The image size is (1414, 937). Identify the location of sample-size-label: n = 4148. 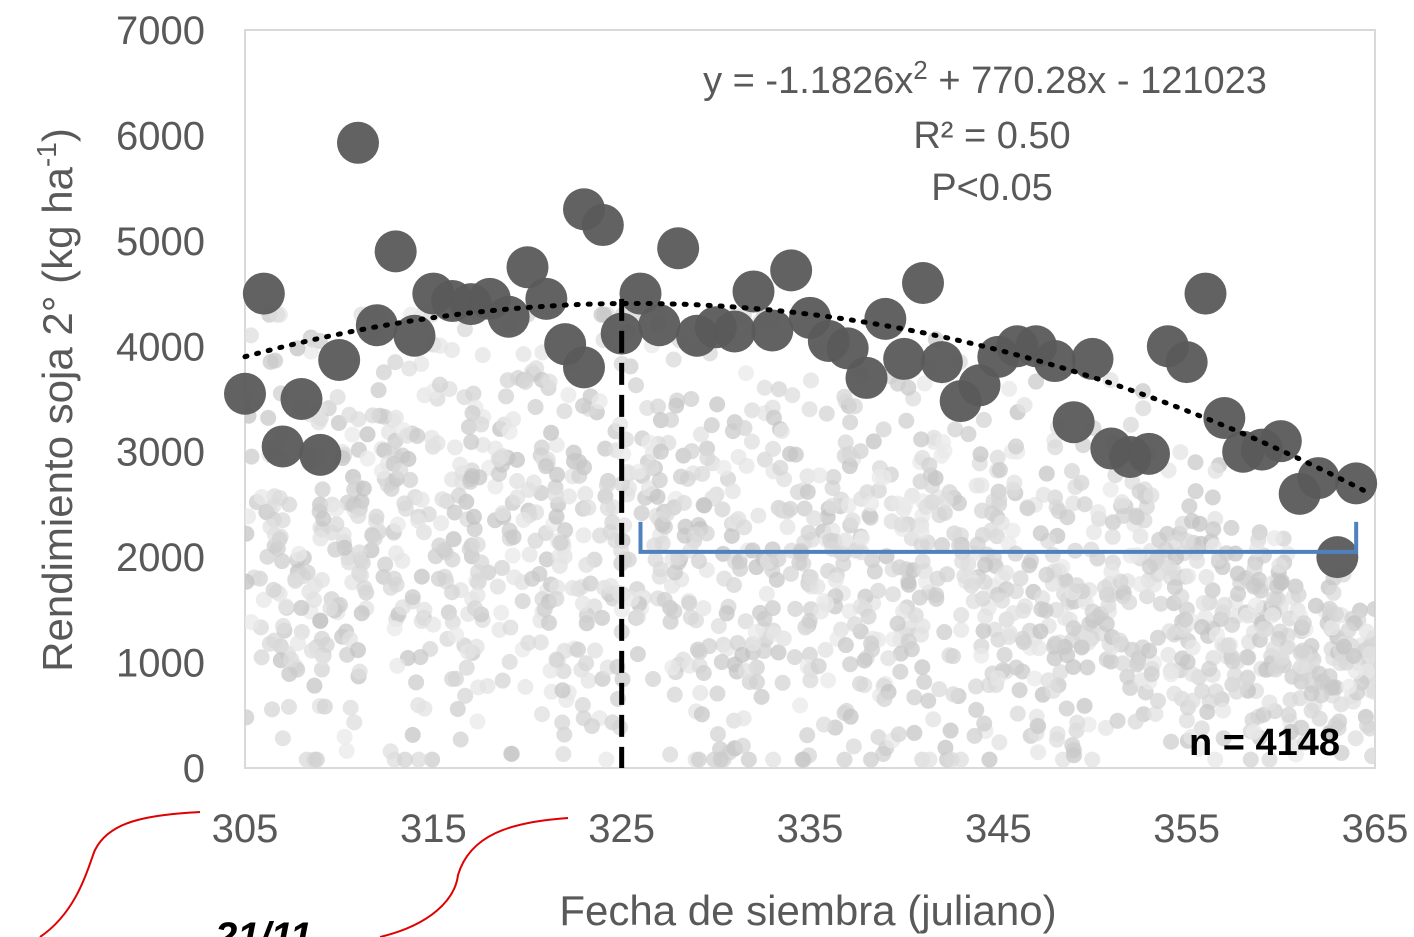
(1264, 743).